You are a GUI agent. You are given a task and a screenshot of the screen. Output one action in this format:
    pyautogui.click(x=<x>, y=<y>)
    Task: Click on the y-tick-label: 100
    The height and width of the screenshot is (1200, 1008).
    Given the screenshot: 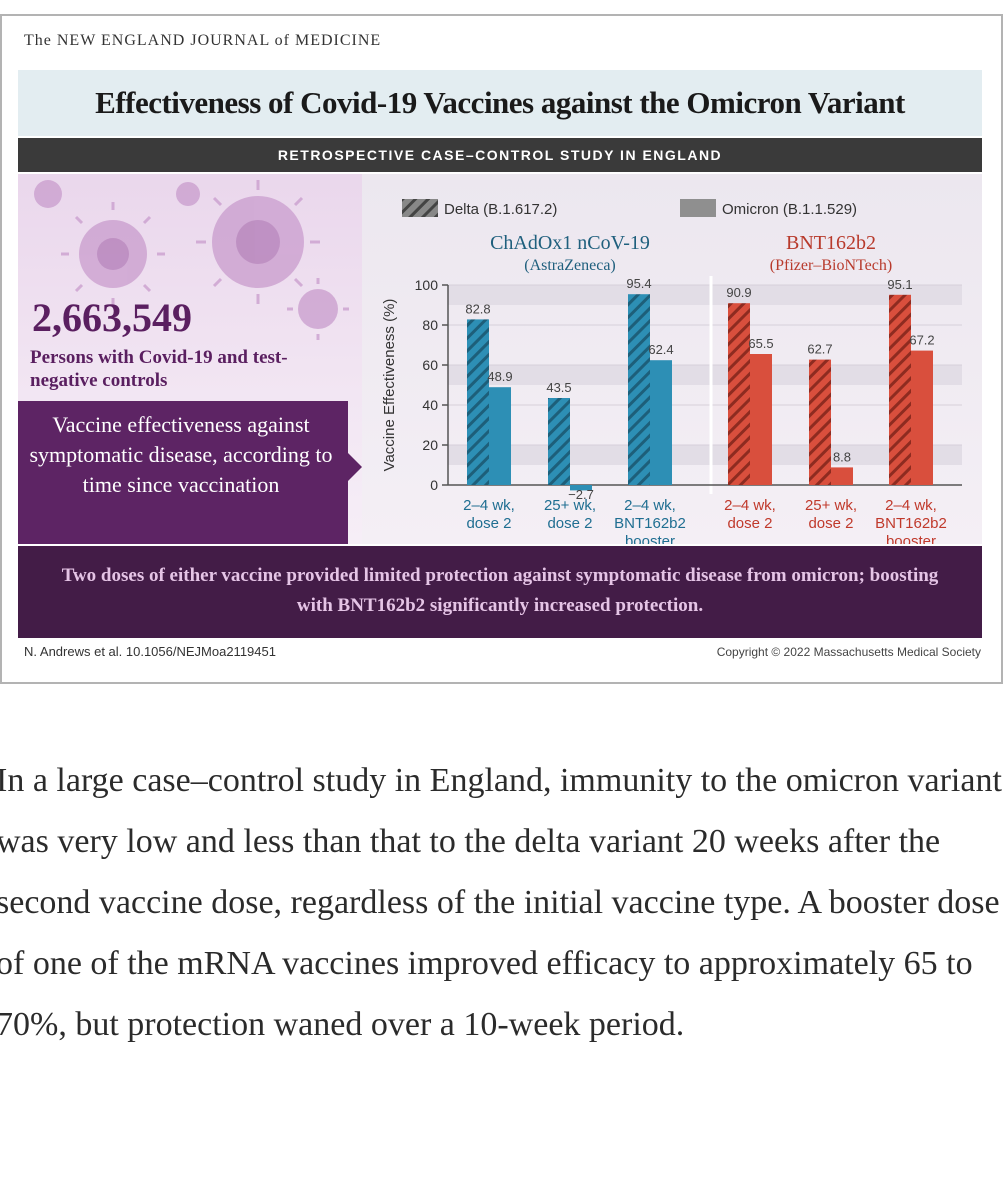 What is the action you would take?
    pyautogui.click(x=427, y=285)
    